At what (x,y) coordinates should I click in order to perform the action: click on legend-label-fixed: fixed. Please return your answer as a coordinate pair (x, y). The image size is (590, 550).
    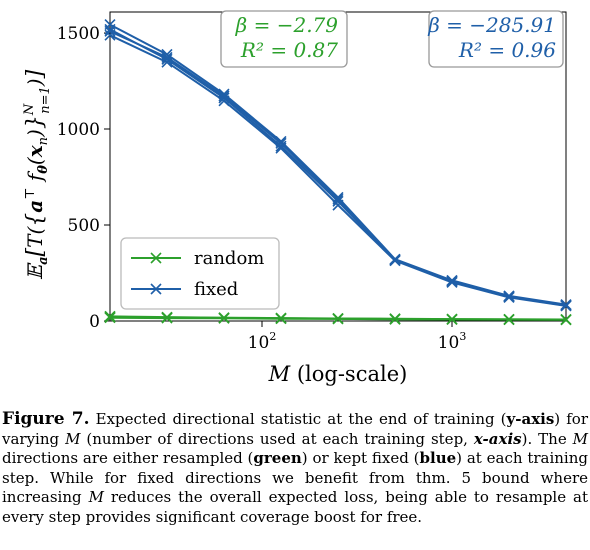
    Looking at the image, I should click on (216, 289).